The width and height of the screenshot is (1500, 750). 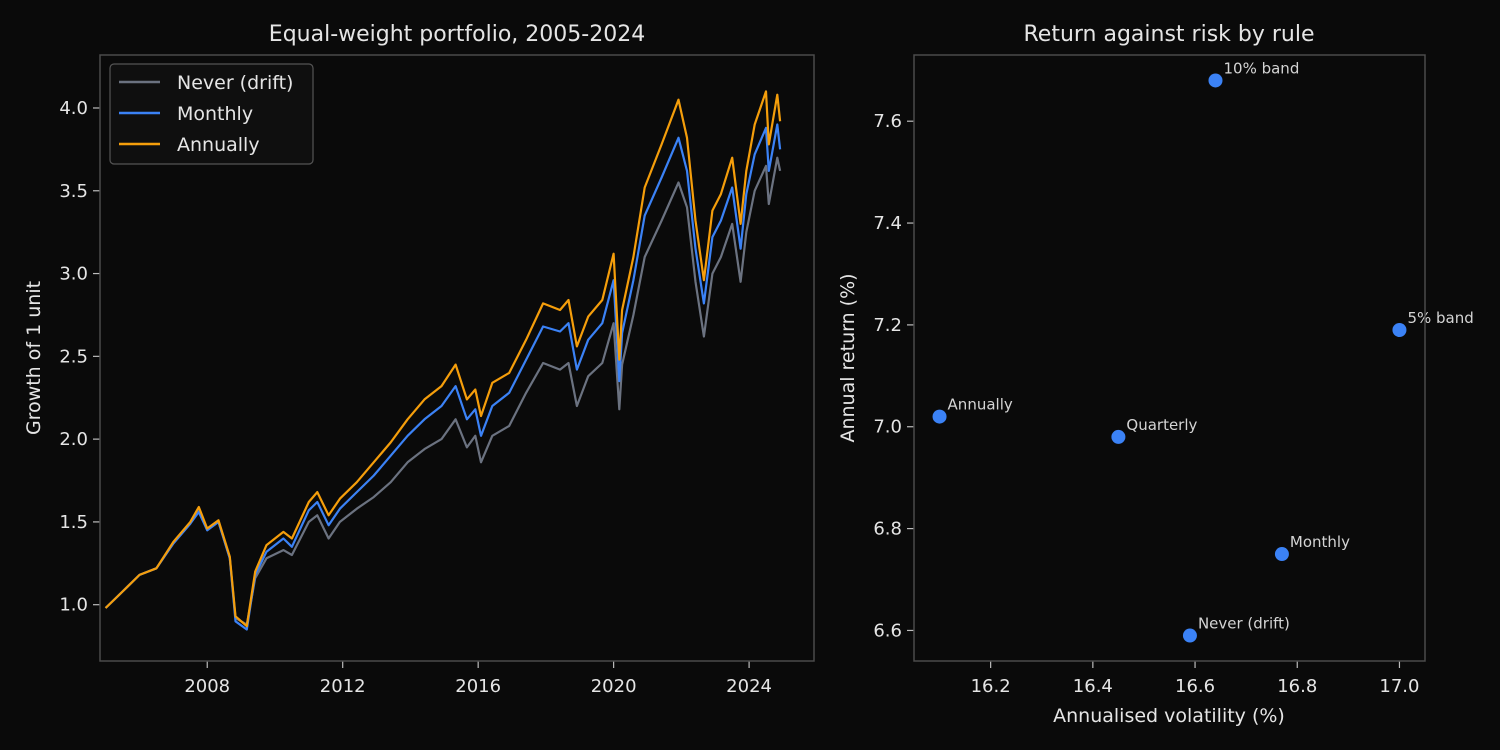 I want to click on x-tick-label: 2016, so click(x=478, y=686).